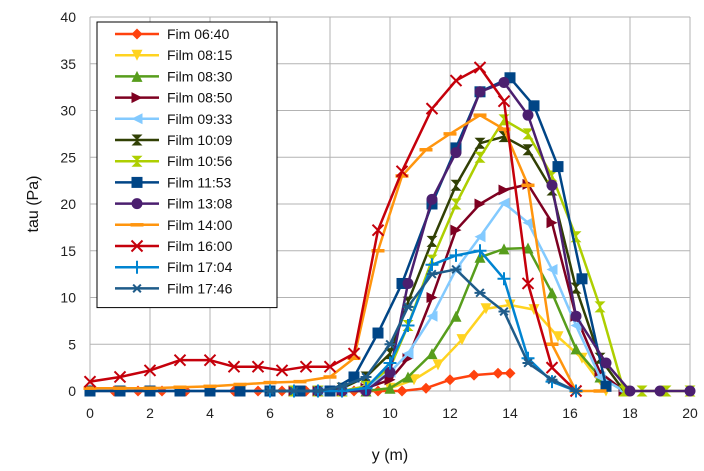 The image size is (704, 471). Describe the element at coordinates (200, 119) in the screenshot. I see `legend-label: Film 09:33` at that location.